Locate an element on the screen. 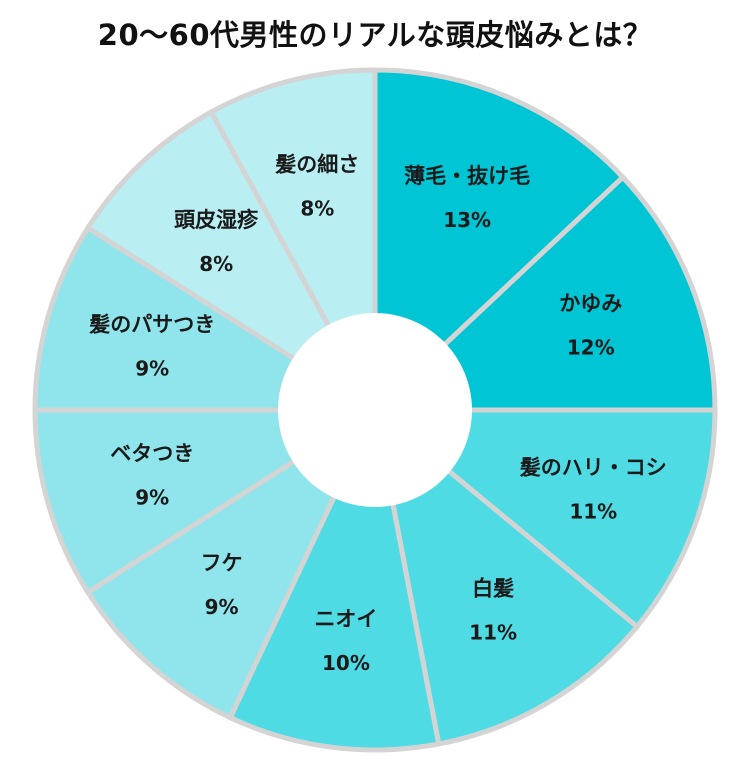 This screenshot has width=750, height=775. slice-label-10: 髪の細さ is located at coordinates (316, 164).